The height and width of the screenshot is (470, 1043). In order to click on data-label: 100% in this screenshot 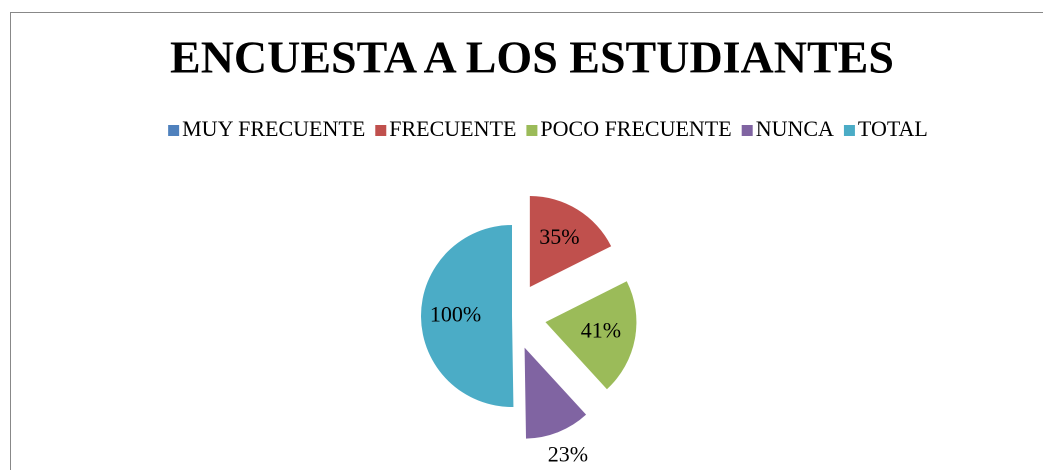, I will do `click(455, 313)`.